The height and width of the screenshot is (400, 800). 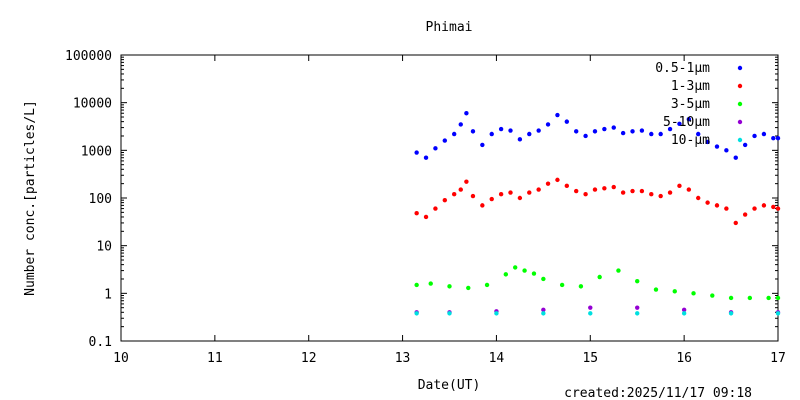 What do you see at coordinates (658, 393) in the screenshot?
I see `created-timestamp: created:2025/11/17 09:18` at bounding box center [658, 393].